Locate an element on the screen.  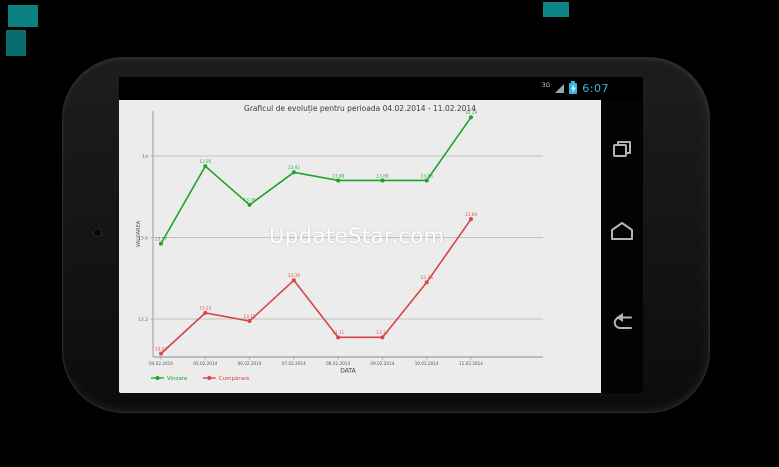
battery-icon is located at coordinates (573, 87).